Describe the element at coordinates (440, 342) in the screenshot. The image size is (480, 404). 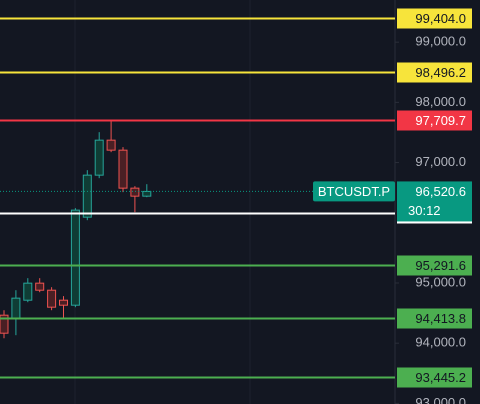
I see `y-tick-label: 94,000.0` at that location.